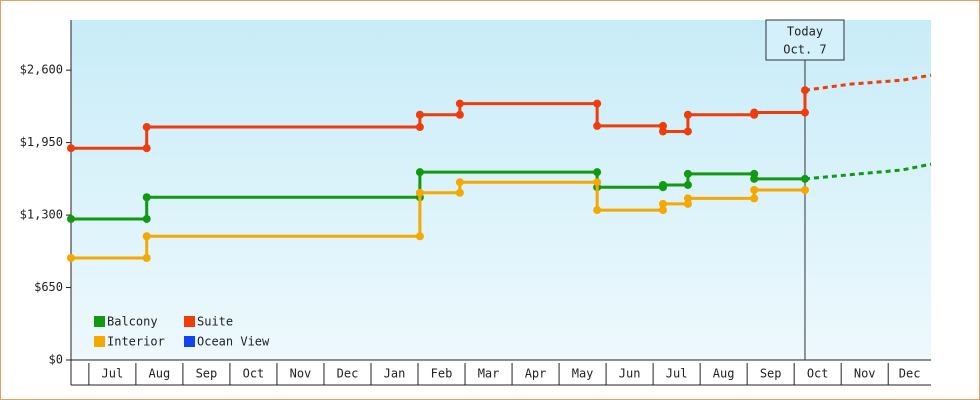 The height and width of the screenshot is (400, 980). Describe the element at coordinates (136, 342) in the screenshot. I see `legend-label: Interior` at that location.